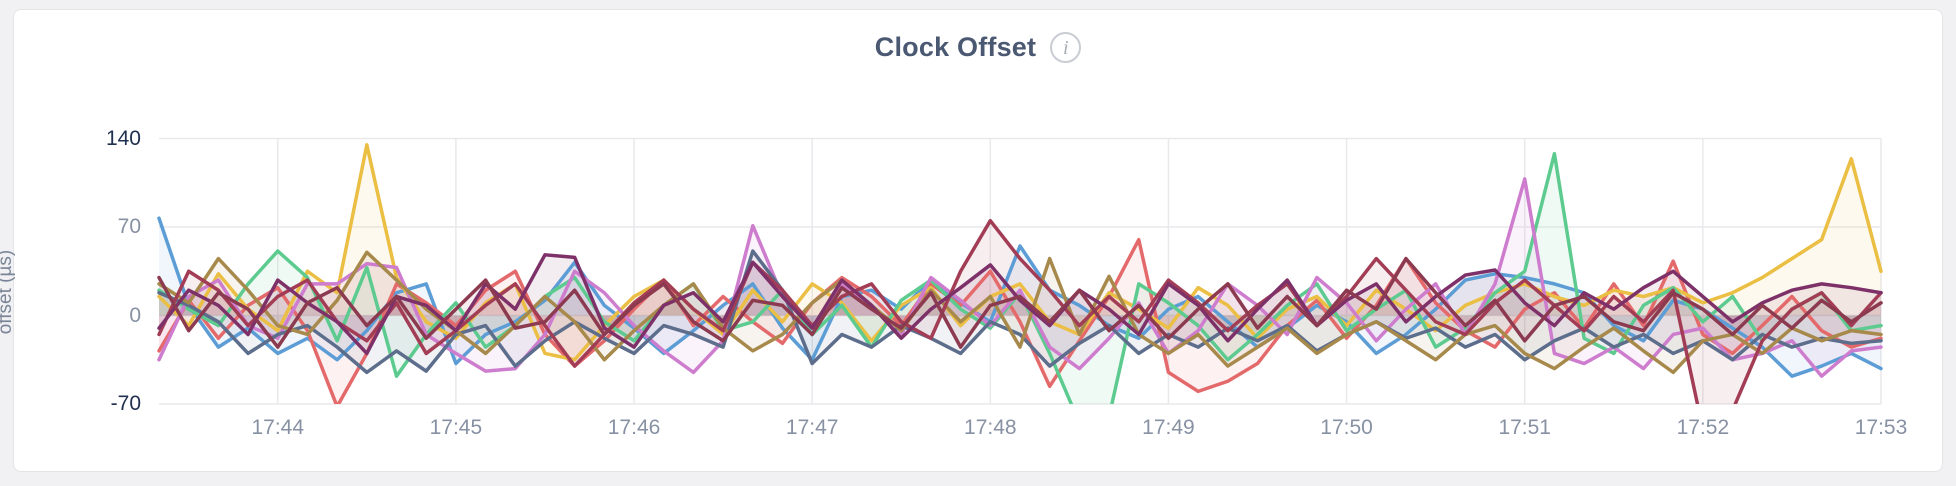  What do you see at coordinates (278, 427) in the screenshot?
I see `x-tick-label: 17:44` at bounding box center [278, 427].